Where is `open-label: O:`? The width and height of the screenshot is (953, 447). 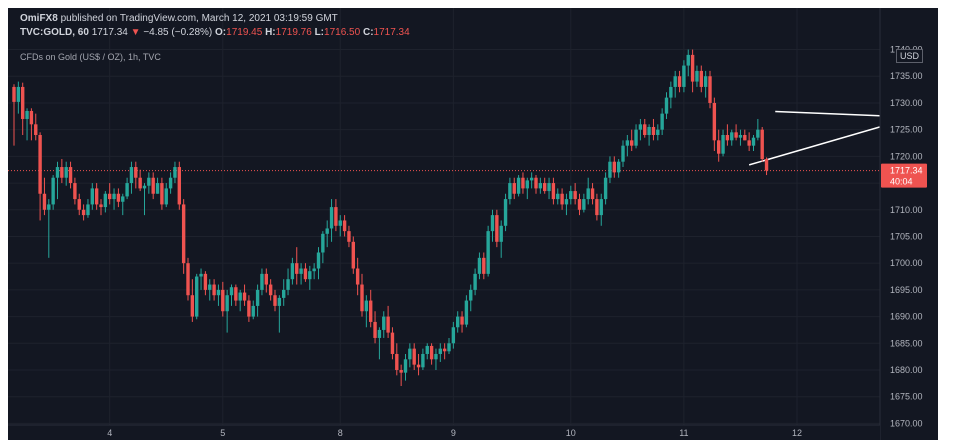 open-label: O: is located at coordinates (221, 32).